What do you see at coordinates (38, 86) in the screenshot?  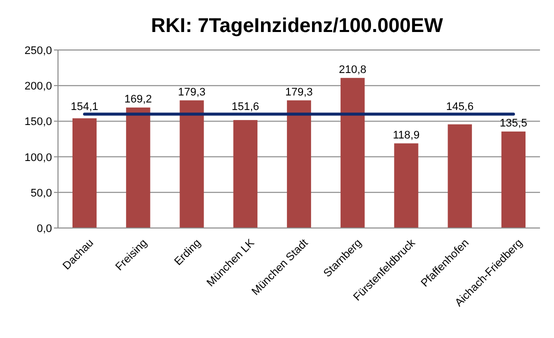 I see `y-tick-label: 200,0` at bounding box center [38, 86].